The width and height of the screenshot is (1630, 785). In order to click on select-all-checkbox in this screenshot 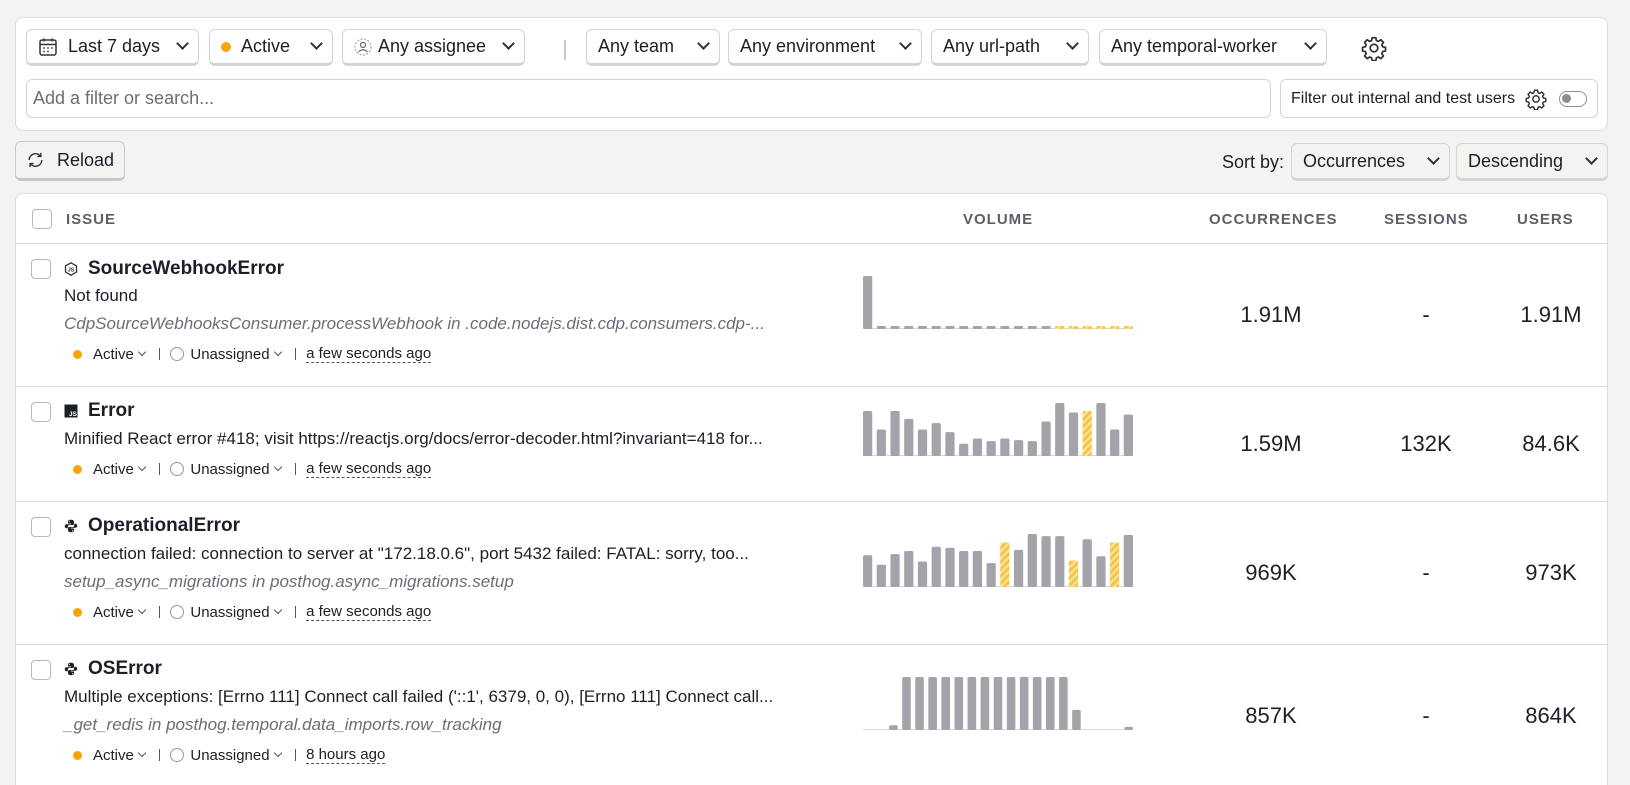, I will do `click(42, 219)`.